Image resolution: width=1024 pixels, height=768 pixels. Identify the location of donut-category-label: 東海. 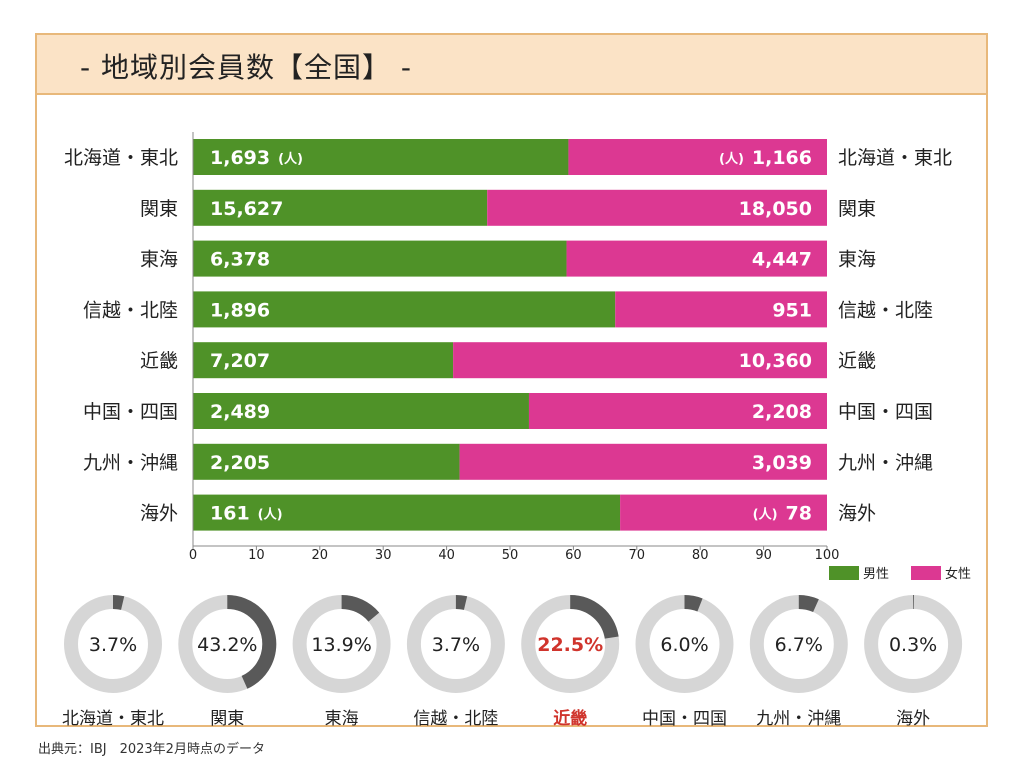
(342, 719).